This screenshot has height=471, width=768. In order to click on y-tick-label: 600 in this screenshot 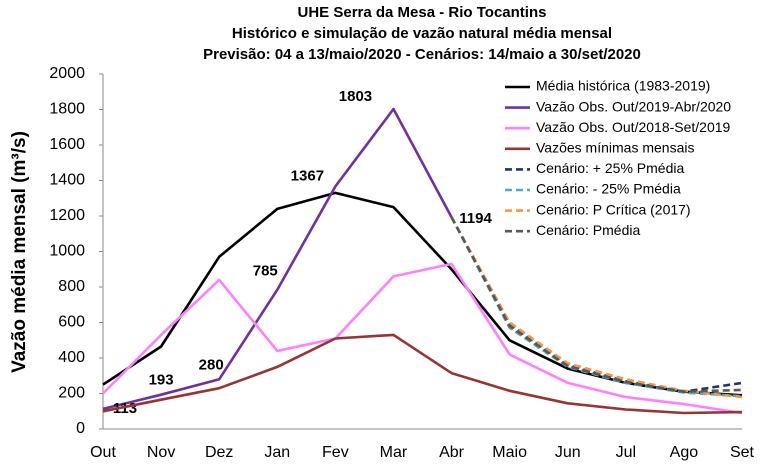, I will do `click(71, 322)`.